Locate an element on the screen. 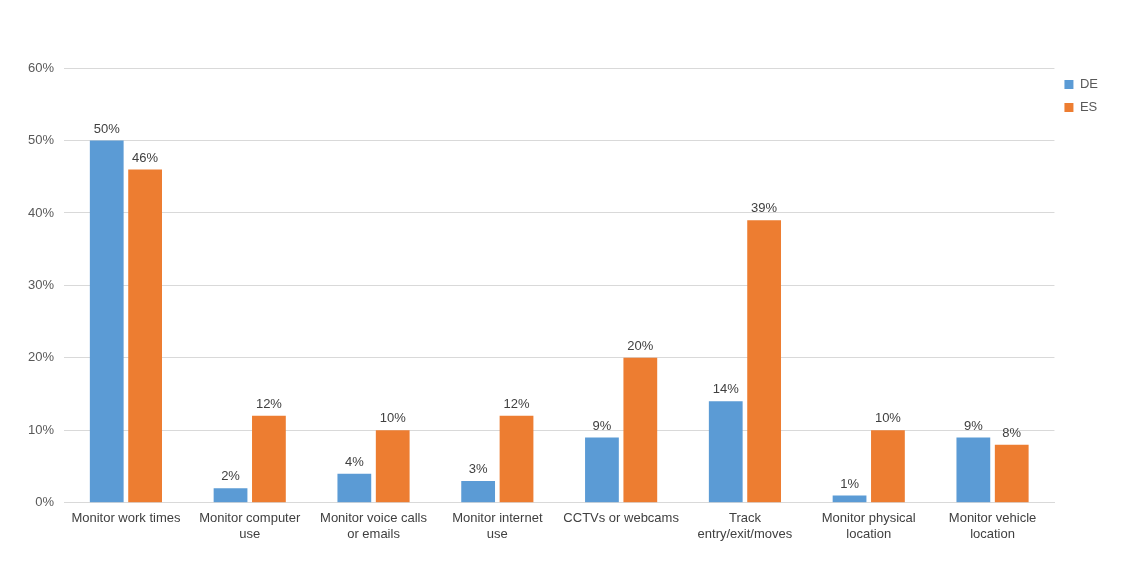 This screenshot has height=570, width=1138. y-tick-label: 40% is located at coordinates (41, 212).